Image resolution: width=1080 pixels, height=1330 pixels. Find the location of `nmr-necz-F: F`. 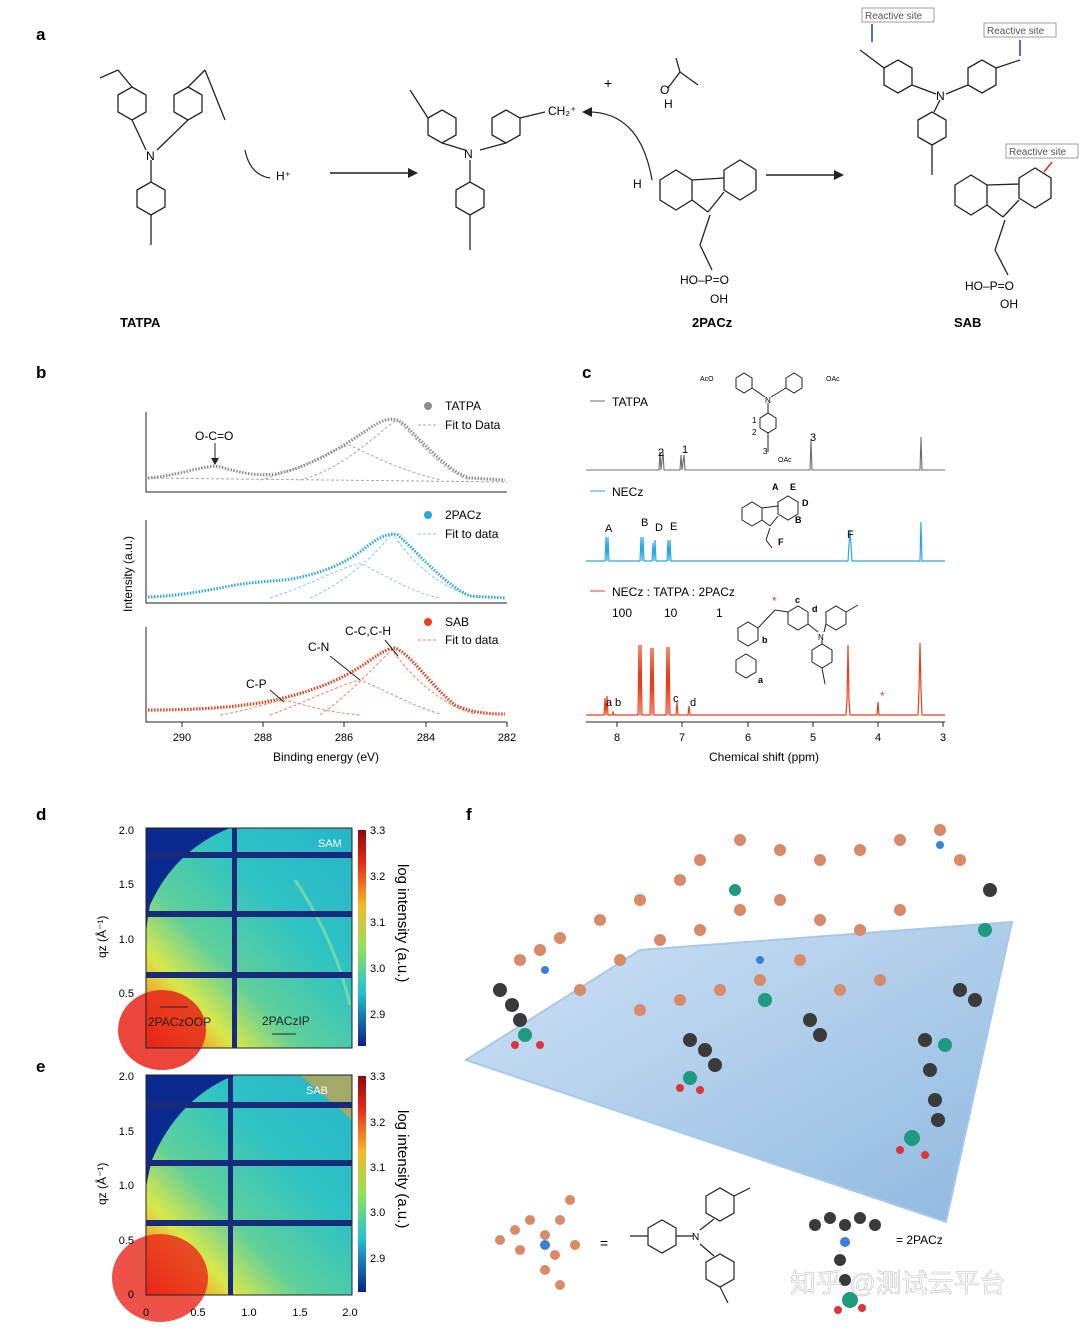

nmr-necz-F: F is located at coordinates (781, 542).